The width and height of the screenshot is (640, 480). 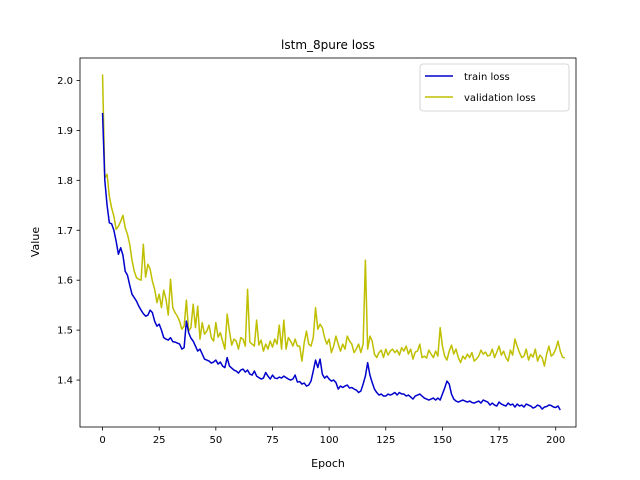 I want to click on legend: train loss validation loss, so click(x=494, y=87).